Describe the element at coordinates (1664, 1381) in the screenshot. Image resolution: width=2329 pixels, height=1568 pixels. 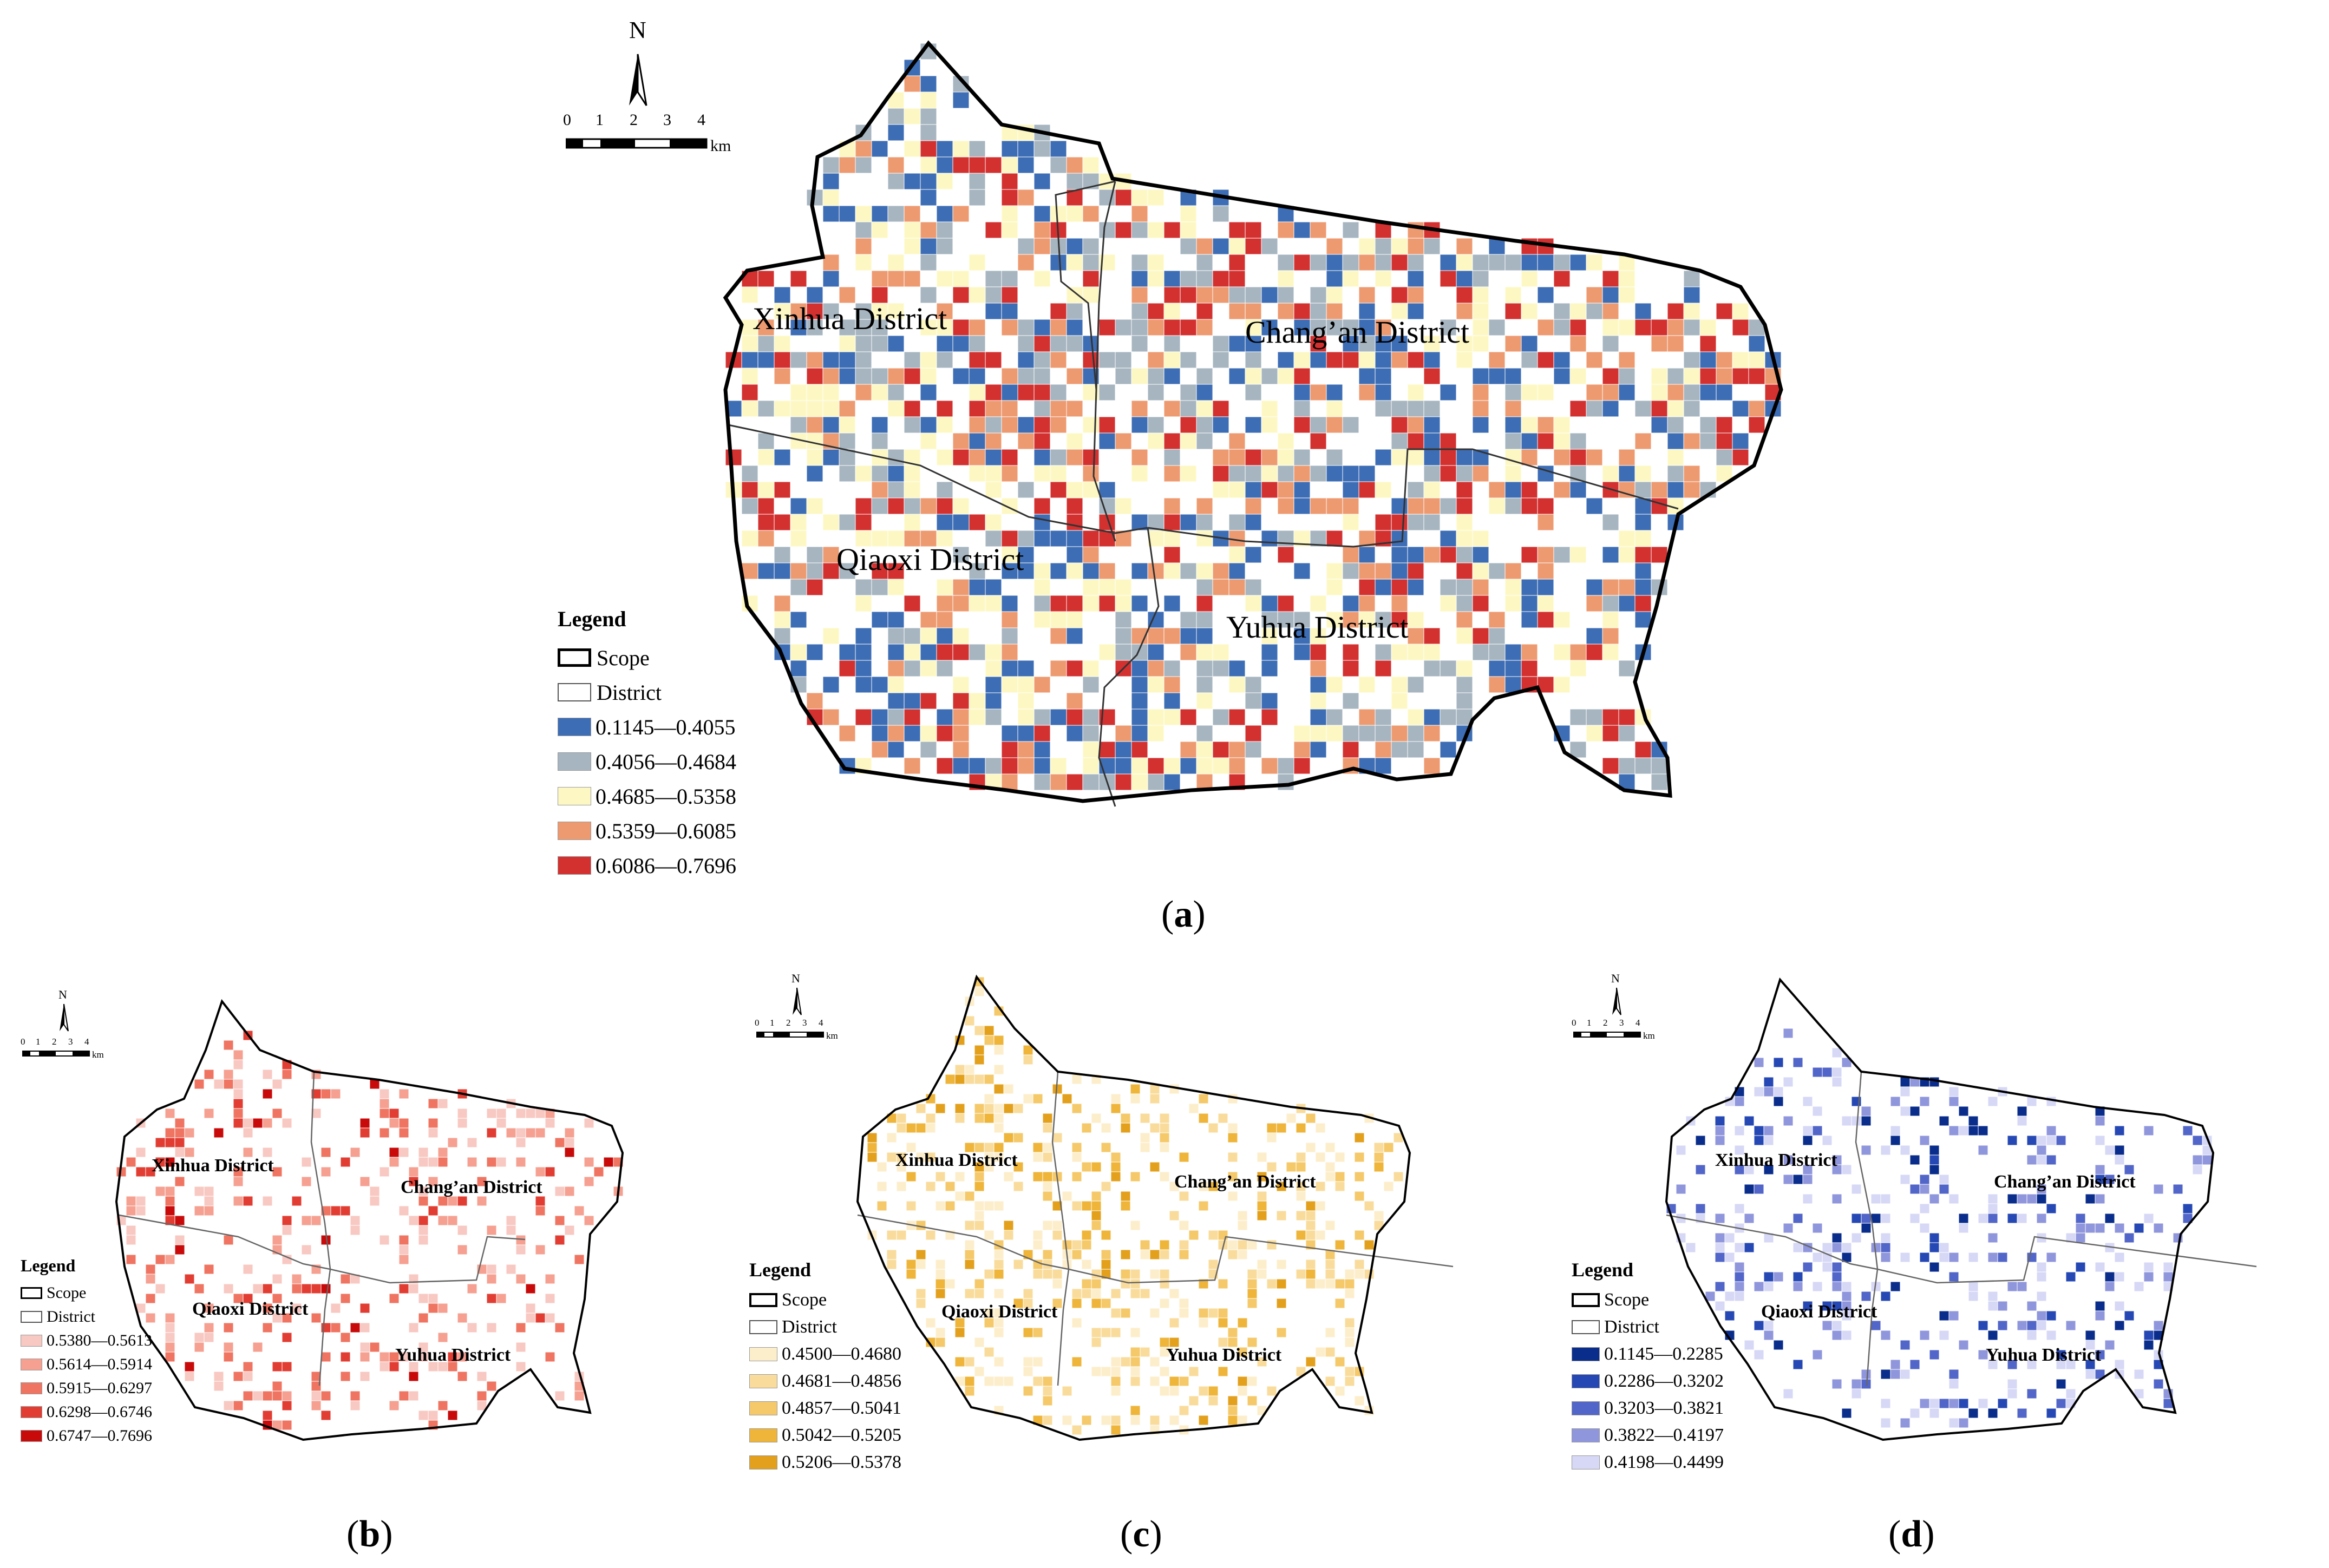
I see `legend-class-label: 0.2286—0.3202` at that location.